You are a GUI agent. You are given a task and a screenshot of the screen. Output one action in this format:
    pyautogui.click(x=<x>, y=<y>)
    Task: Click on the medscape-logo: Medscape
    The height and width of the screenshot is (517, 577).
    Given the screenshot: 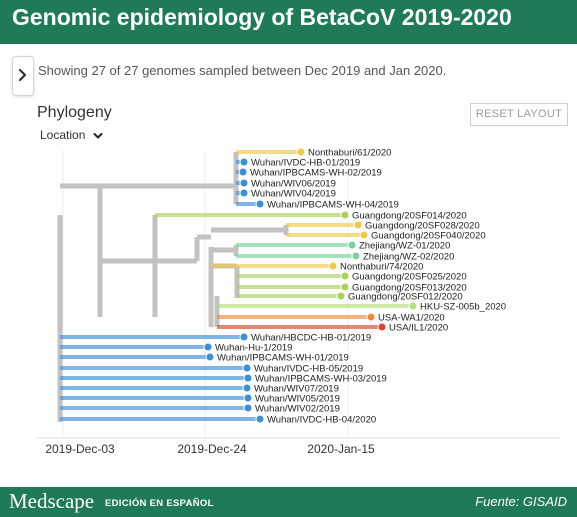 What is the action you would take?
    pyautogui.click(x=52, y=501)
    